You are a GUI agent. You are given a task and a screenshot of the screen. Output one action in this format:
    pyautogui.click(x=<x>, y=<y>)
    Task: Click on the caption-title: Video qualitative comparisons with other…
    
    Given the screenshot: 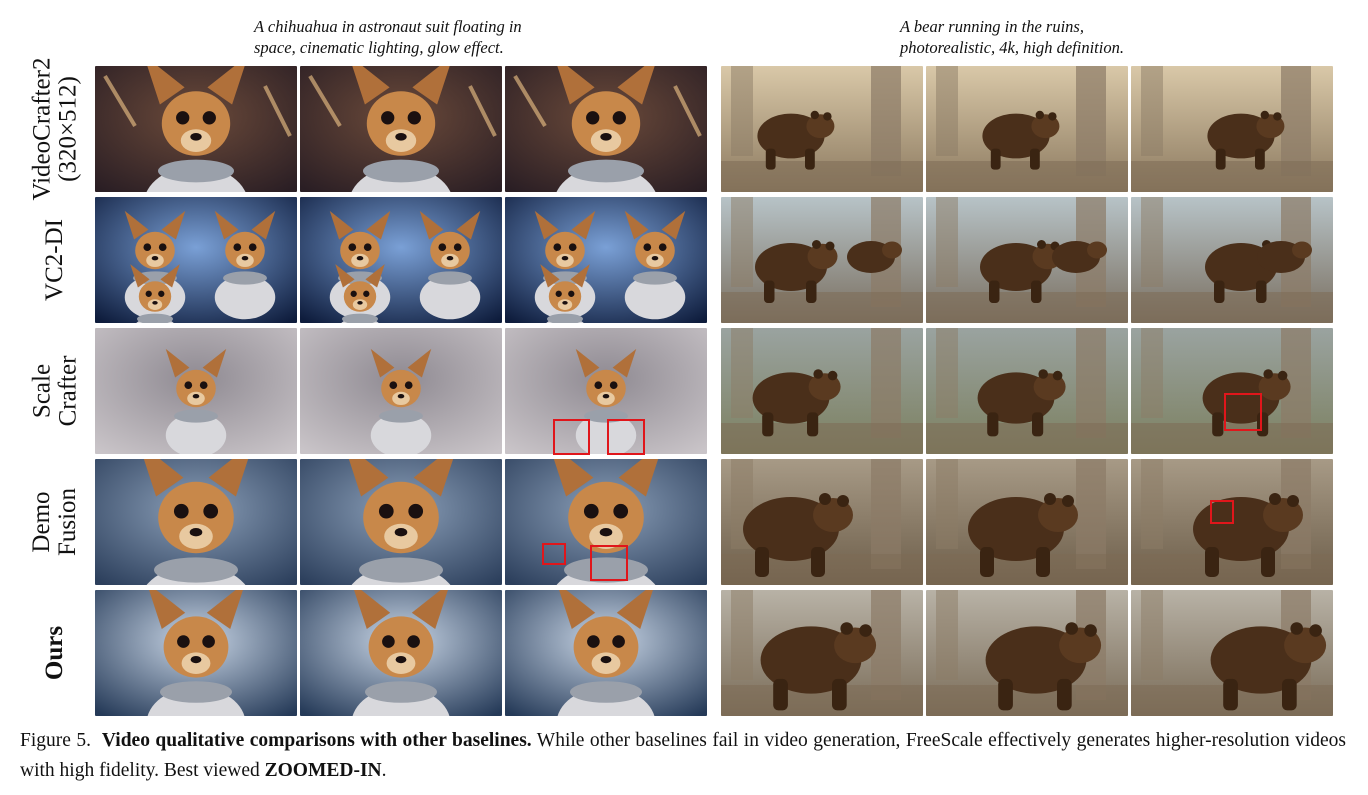 What is the action you would take?
    pyautogui.click(x=316, y=740)
    